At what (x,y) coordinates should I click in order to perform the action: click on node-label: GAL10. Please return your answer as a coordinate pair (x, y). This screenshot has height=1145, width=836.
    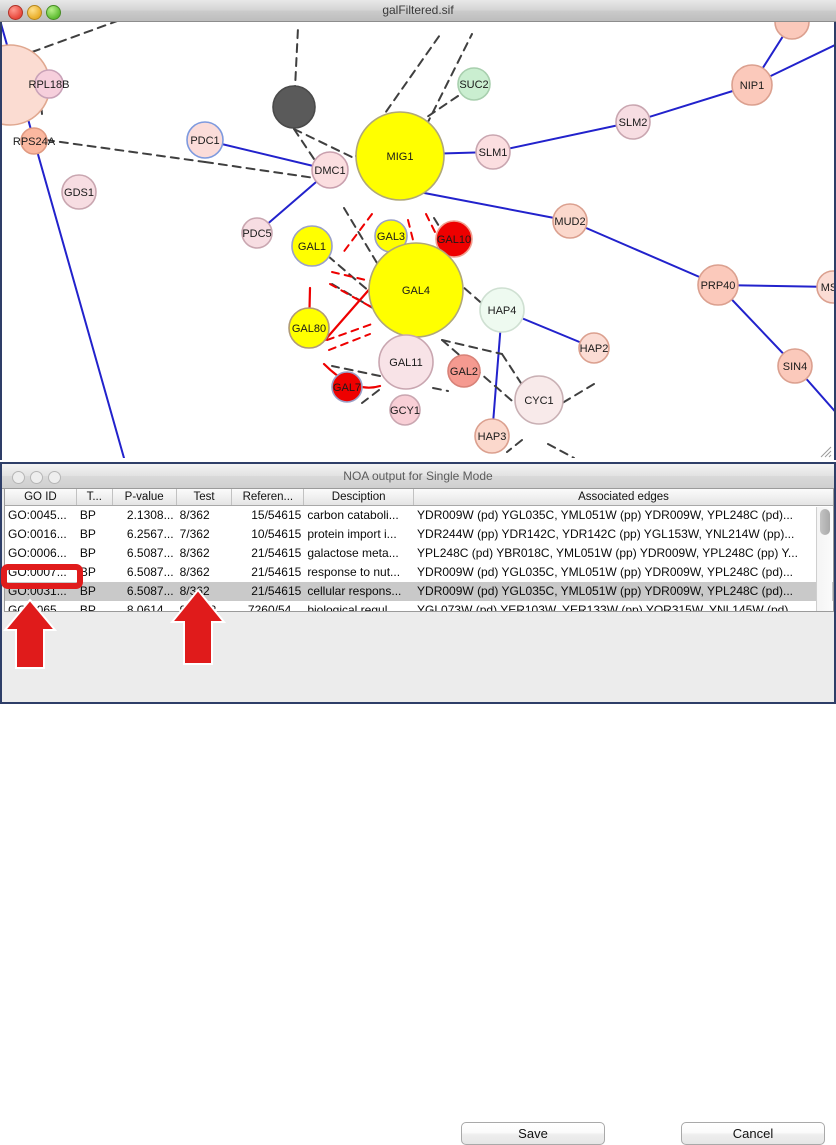
    Looking at the image, I should click on (454, 240).